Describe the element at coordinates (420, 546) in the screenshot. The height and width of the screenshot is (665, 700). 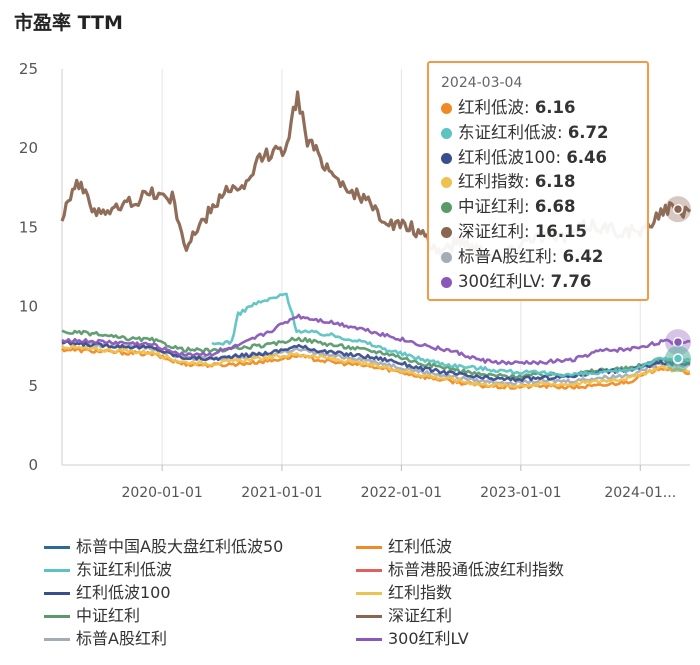
I see `legend-label: 红利低波` at that location.